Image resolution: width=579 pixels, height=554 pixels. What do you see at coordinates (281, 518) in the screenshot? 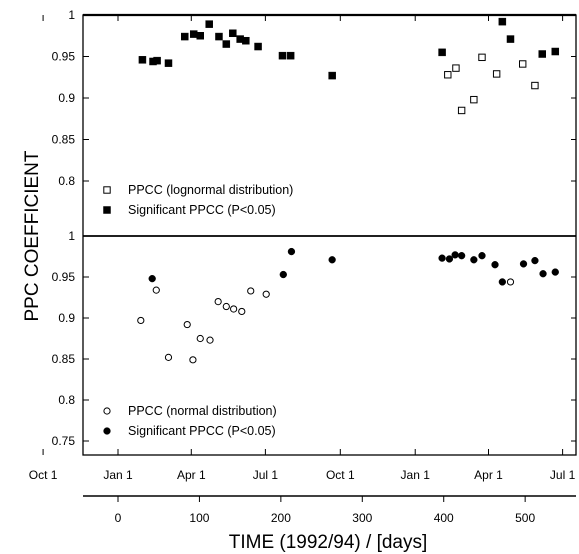
I see `days-tick-label: 200` at bounding box center [281, 518].